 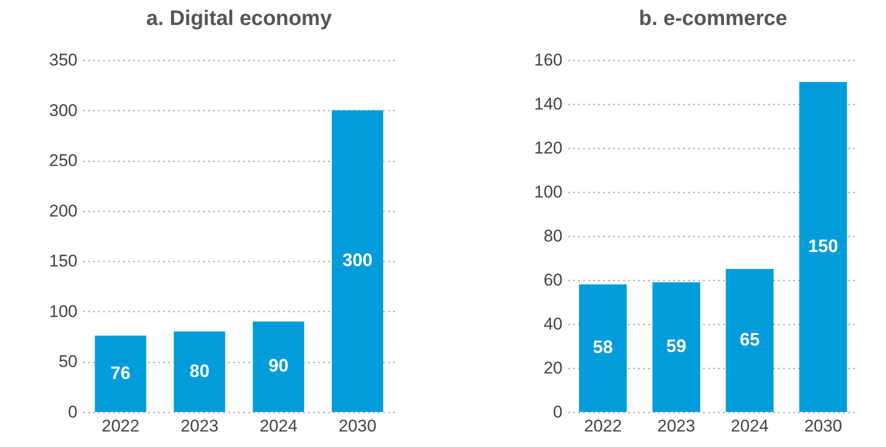 I want to click on data-label: 150, so click(x=823, y=246).